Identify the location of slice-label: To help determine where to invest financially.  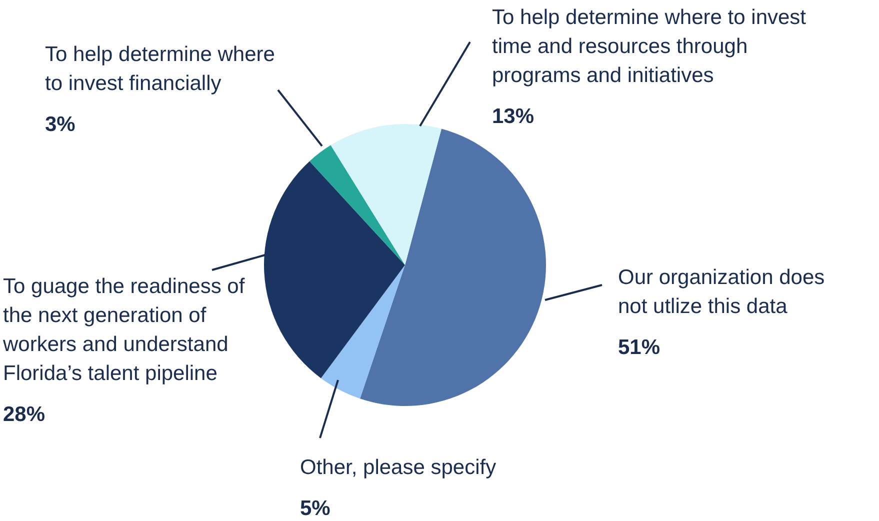
(160, 69).